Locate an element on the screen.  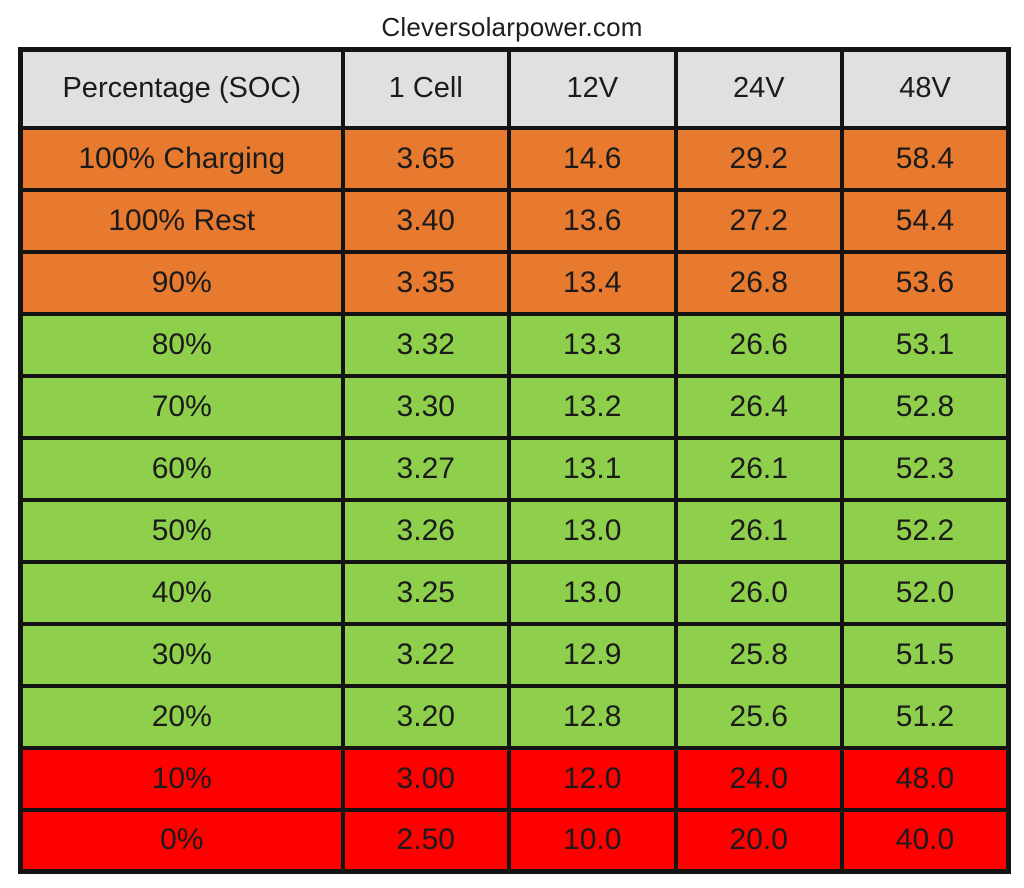
table-row: 100% Rest 3.40 13.6 27.2 54.4 is located at coordinates (514, 220).